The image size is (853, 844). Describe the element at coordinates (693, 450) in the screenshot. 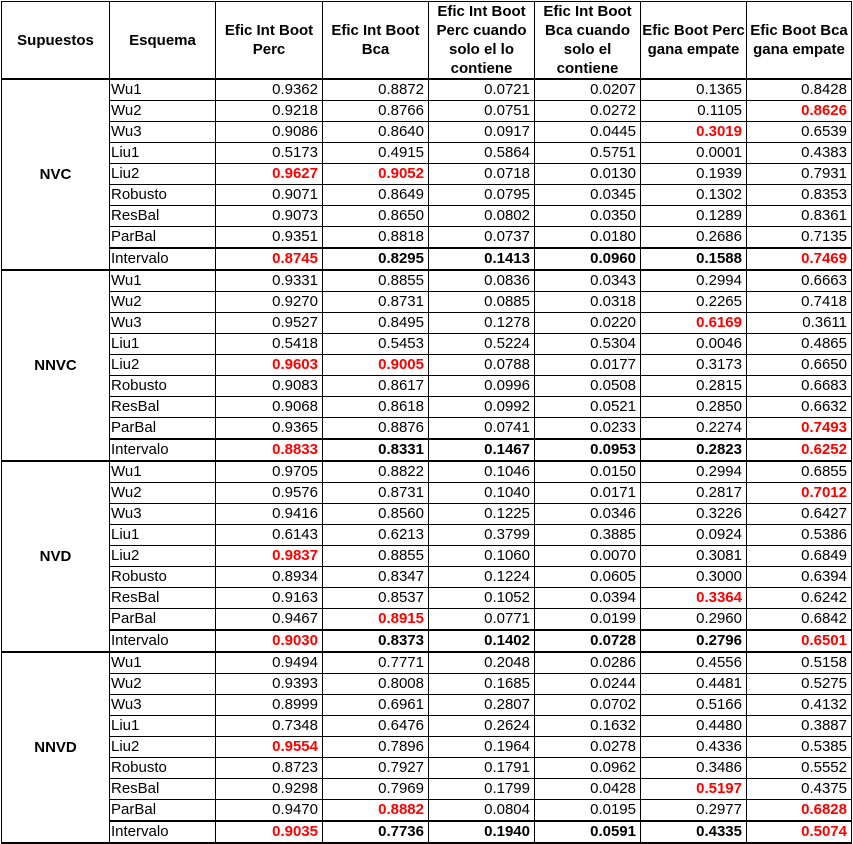

I see `value-cell: 0.2823` at that location.